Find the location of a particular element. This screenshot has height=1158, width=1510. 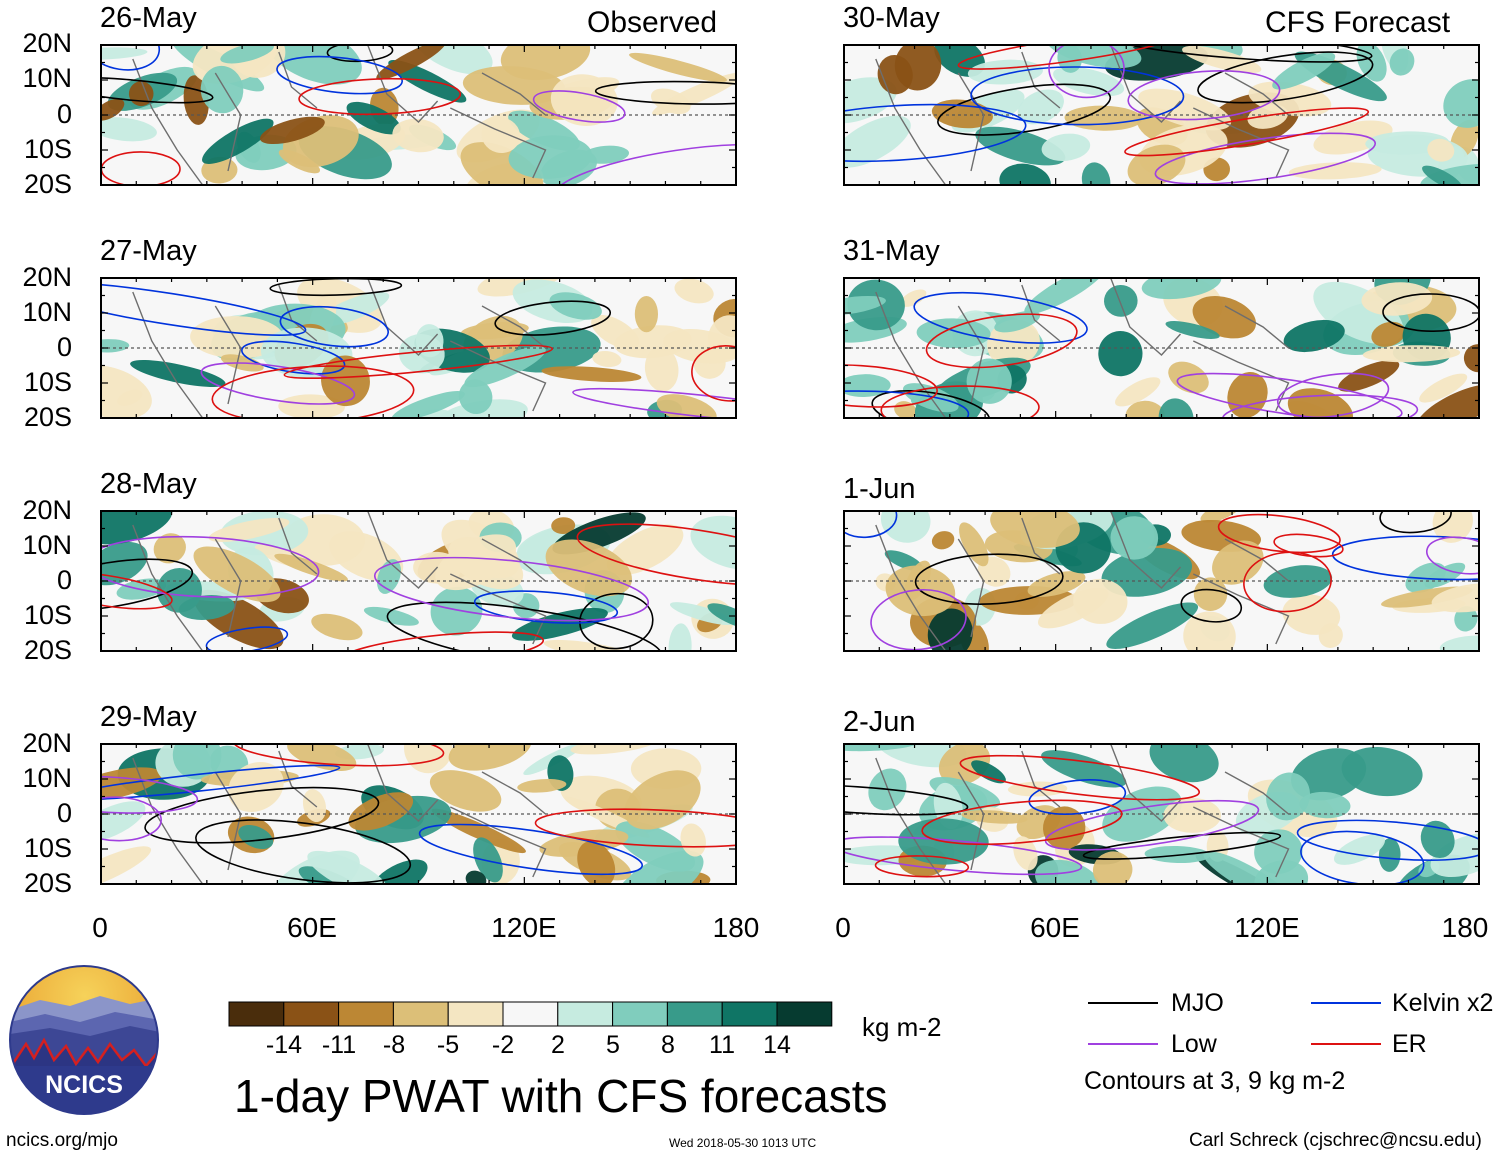

author-credit: Carl Schreck (cjschrec@ncsu.edu) is located at coordinates (1335, 1140).